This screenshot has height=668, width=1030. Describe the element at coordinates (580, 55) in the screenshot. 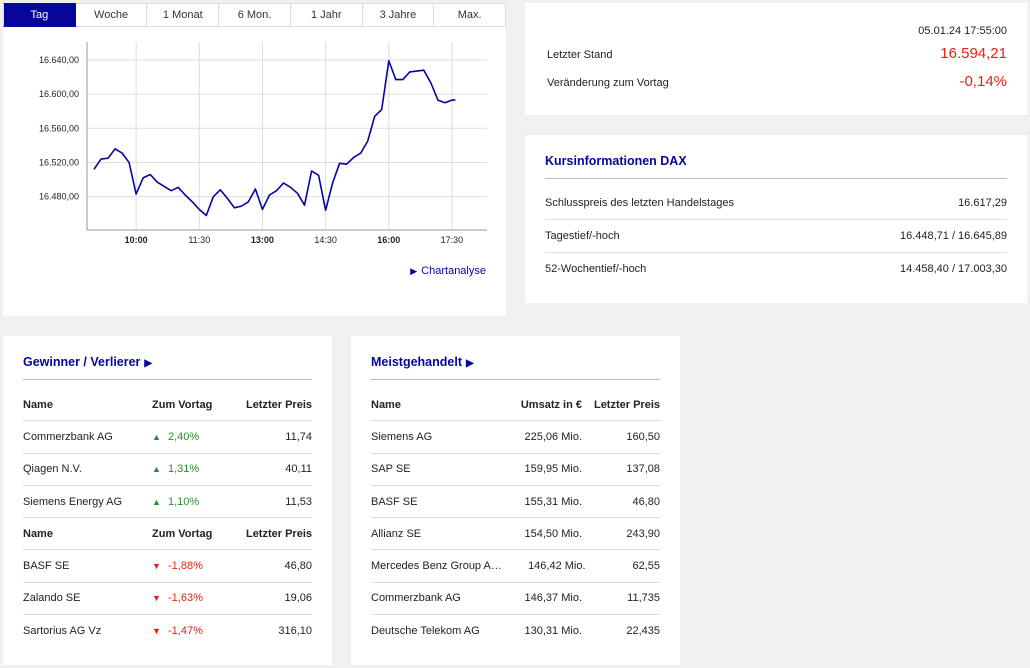

I see `last-value-label: Letzter Stand` at that location.